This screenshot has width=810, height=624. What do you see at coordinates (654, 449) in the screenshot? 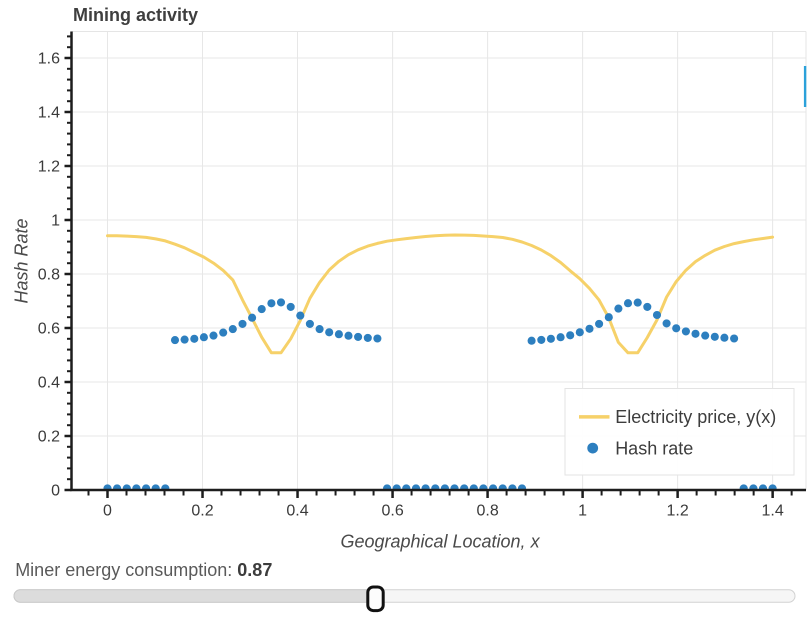
I see `svg-text: Hash rate` at bounding box center [654, 449].